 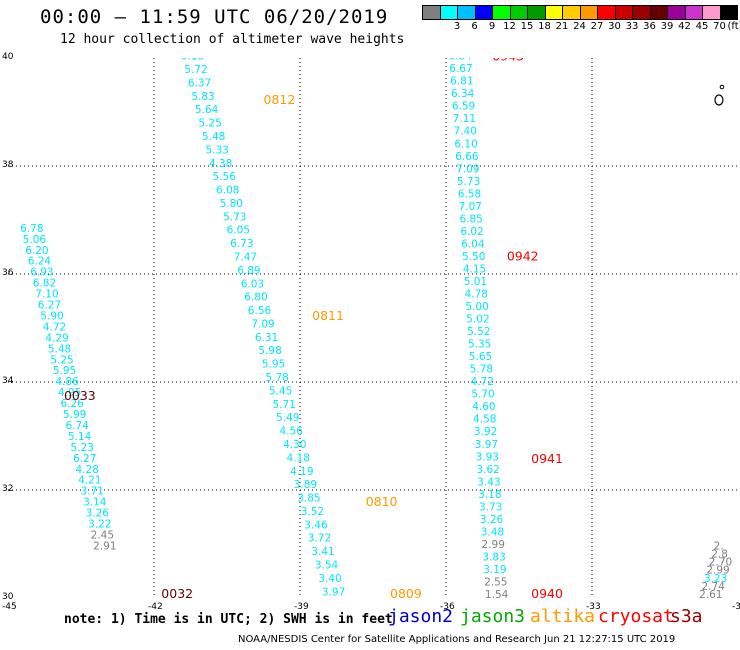 I want to click on lon-tick-label: -36, so click(x=447, y=607).